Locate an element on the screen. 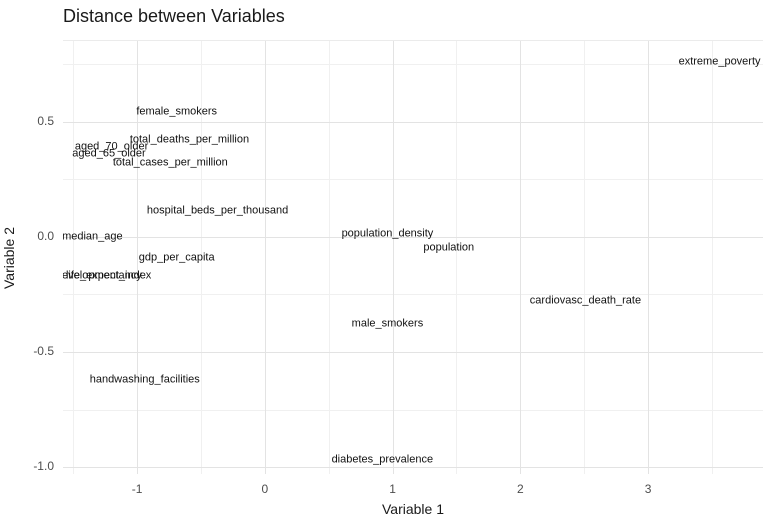  point-label-diabetes_prevalence: diabetes_prevalence is located at coordinates (382, 459).